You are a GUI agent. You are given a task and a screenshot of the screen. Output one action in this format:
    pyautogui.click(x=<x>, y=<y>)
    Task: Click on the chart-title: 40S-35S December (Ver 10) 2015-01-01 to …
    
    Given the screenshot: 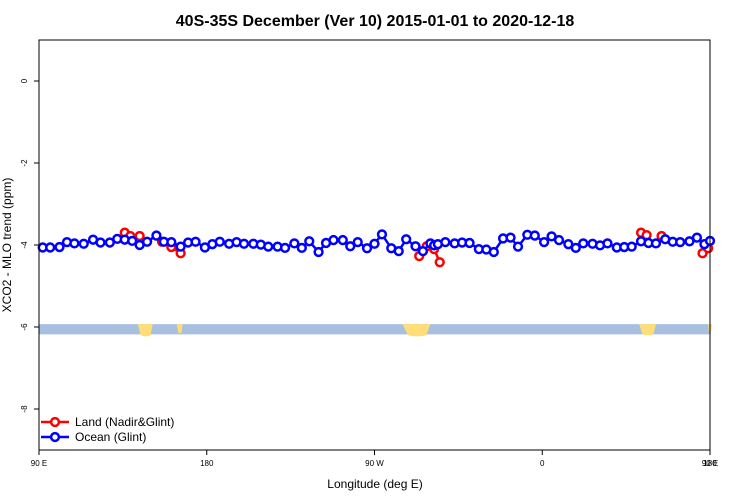 What is the action you would take?
    pyautogui.click(x=375, y=21)
    